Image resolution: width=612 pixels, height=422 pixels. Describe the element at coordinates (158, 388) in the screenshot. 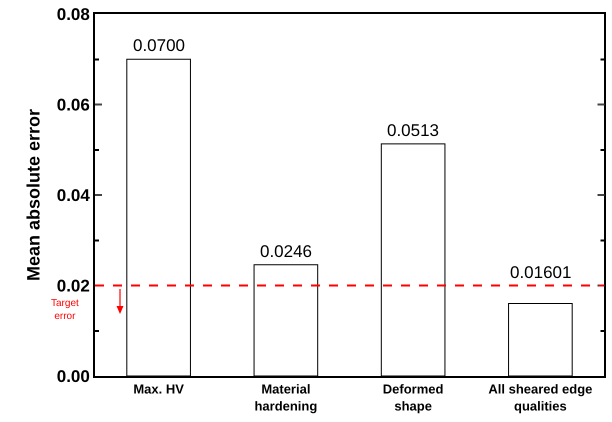

I see `x-tick-label: Max. HV` at that location.